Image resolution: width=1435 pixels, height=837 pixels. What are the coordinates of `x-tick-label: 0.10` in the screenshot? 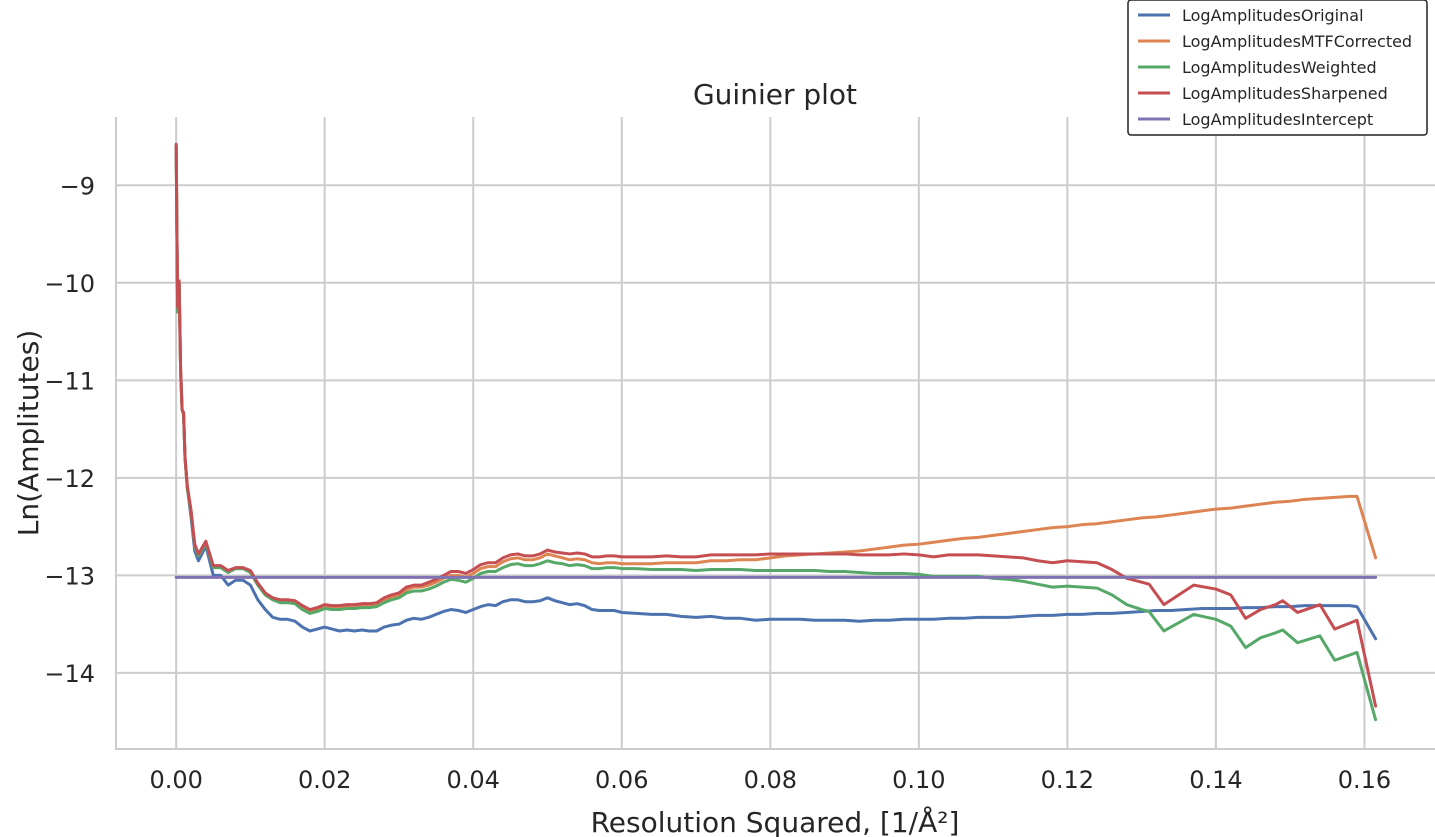 It's located at (918, 780).